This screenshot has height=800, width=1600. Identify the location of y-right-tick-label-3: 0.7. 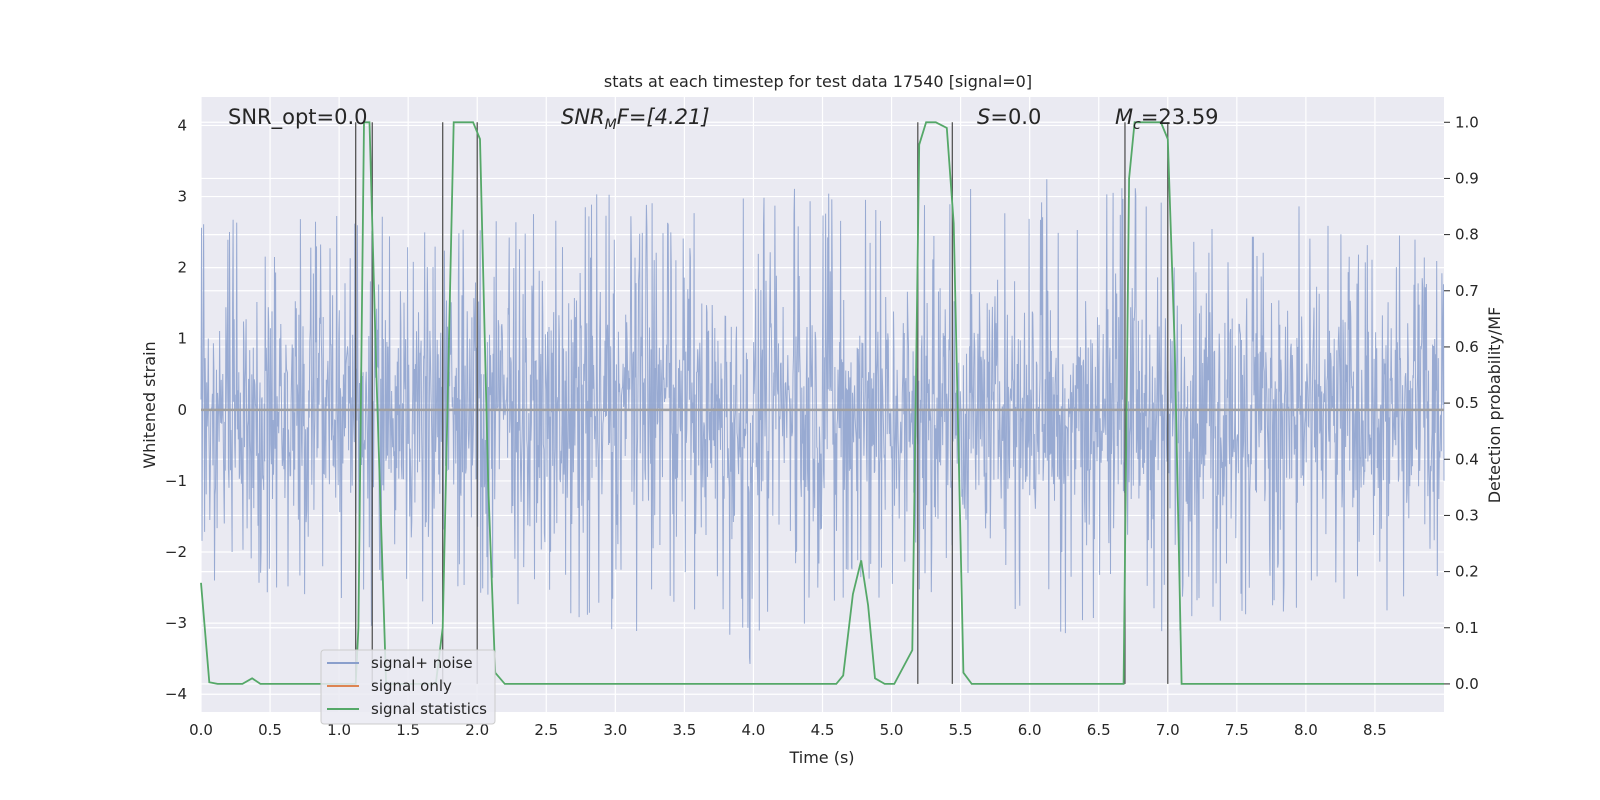
(1467, 291).